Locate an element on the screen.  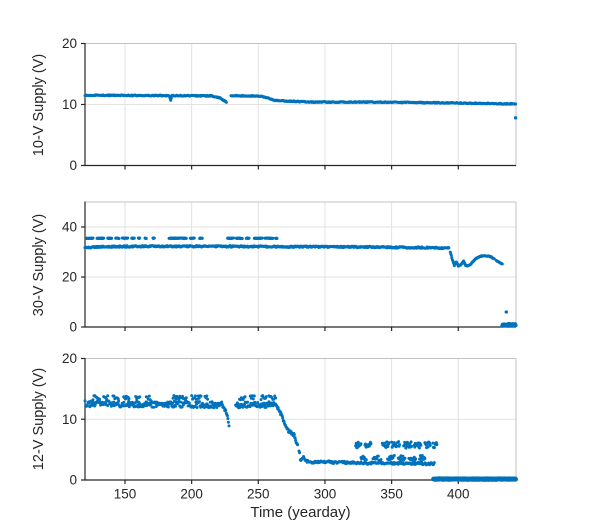
series-supply-10v-main-seg1 is located at coordinates (155, 98).